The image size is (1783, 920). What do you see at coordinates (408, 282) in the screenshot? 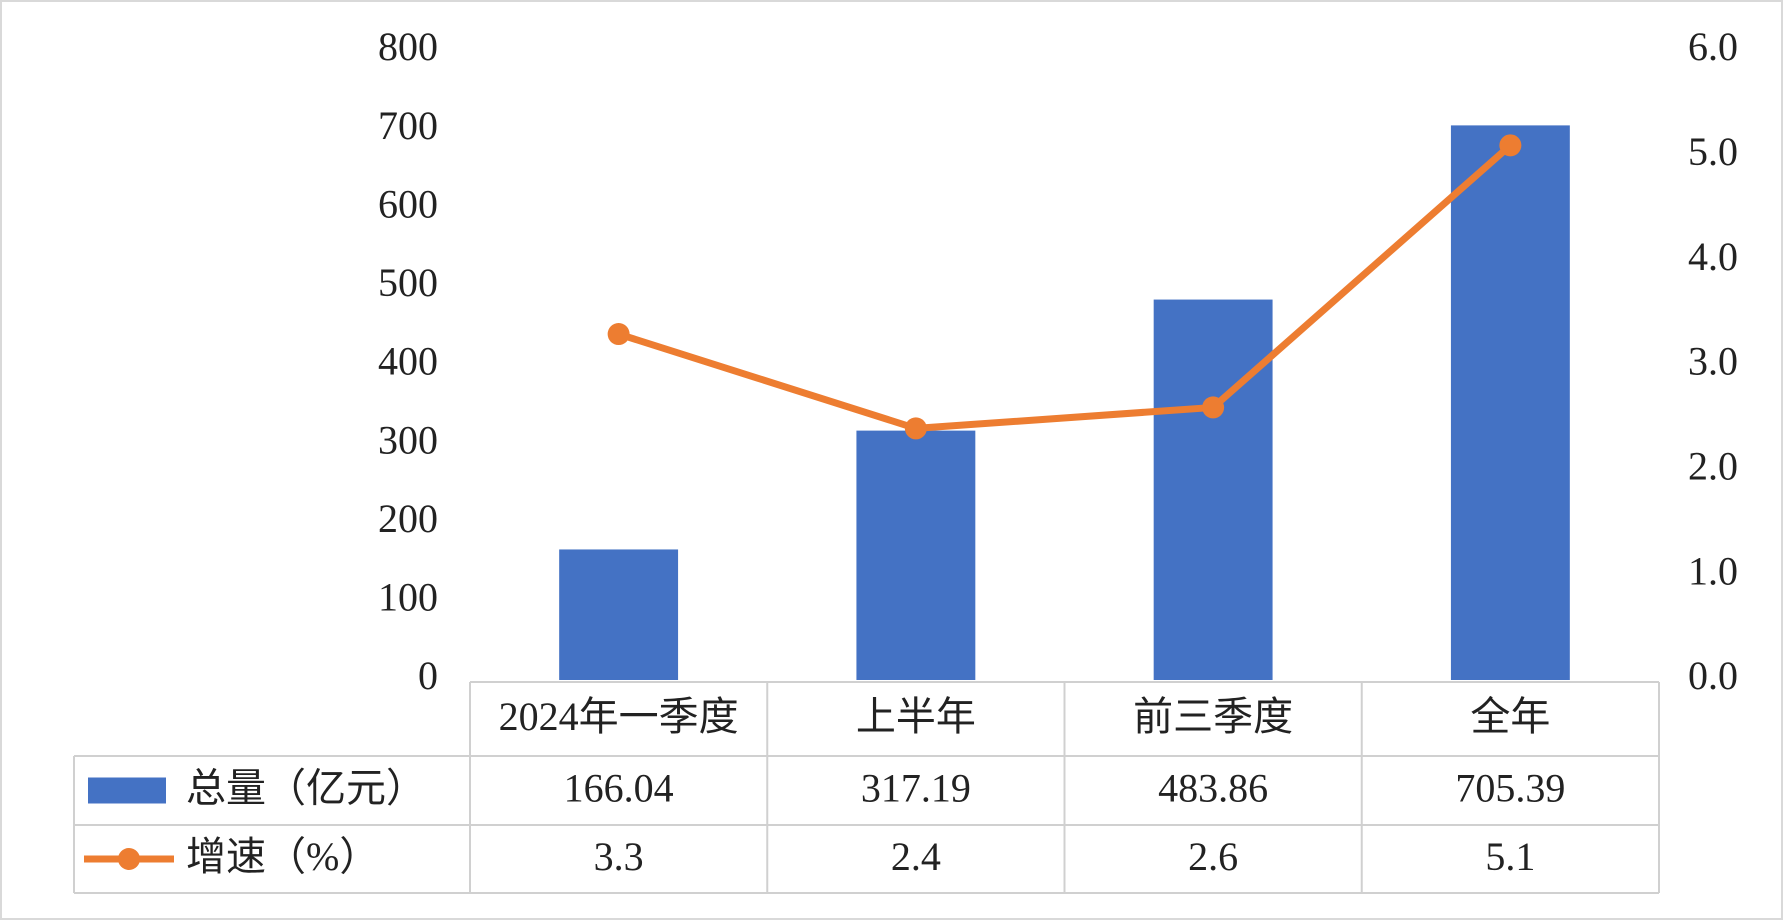
I see `y-tick-label: 500` at bounding box center [408, 282].